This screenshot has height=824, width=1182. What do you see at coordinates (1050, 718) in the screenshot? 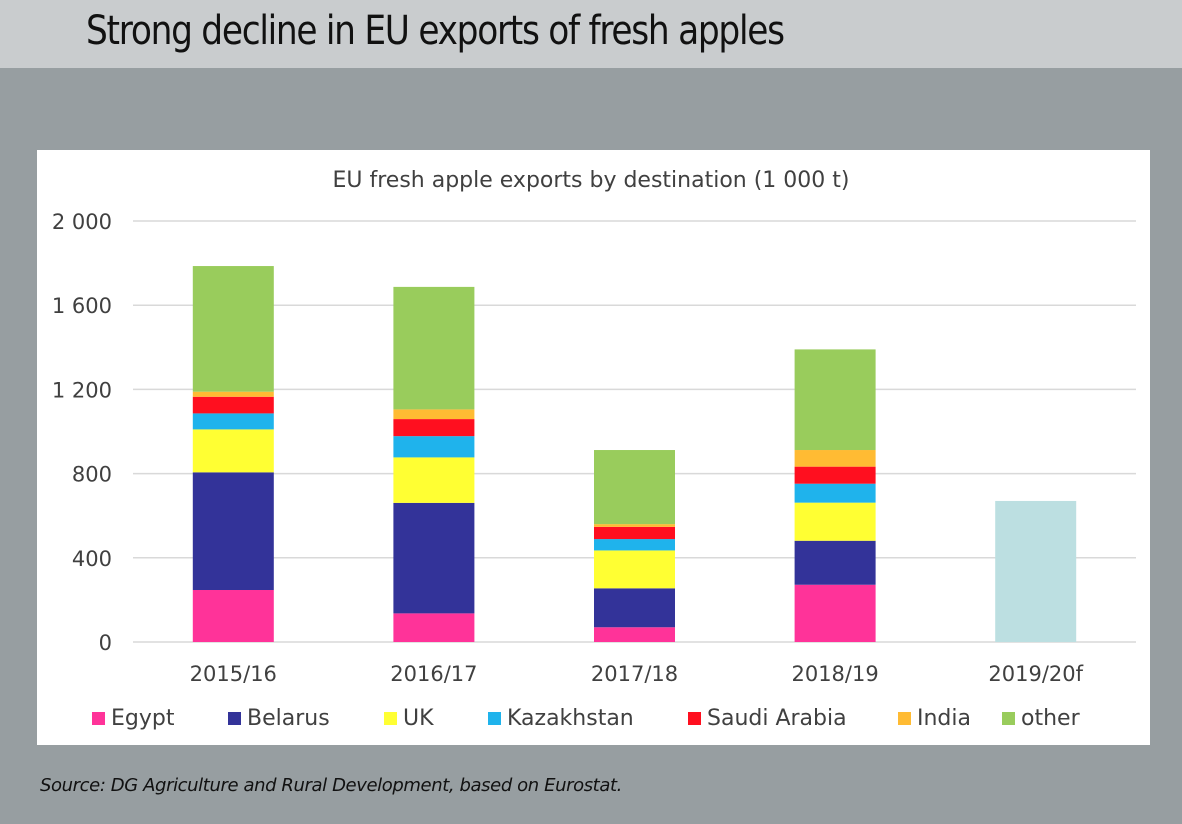
I see `legend-label: other` at bounding box center [1050, 718].